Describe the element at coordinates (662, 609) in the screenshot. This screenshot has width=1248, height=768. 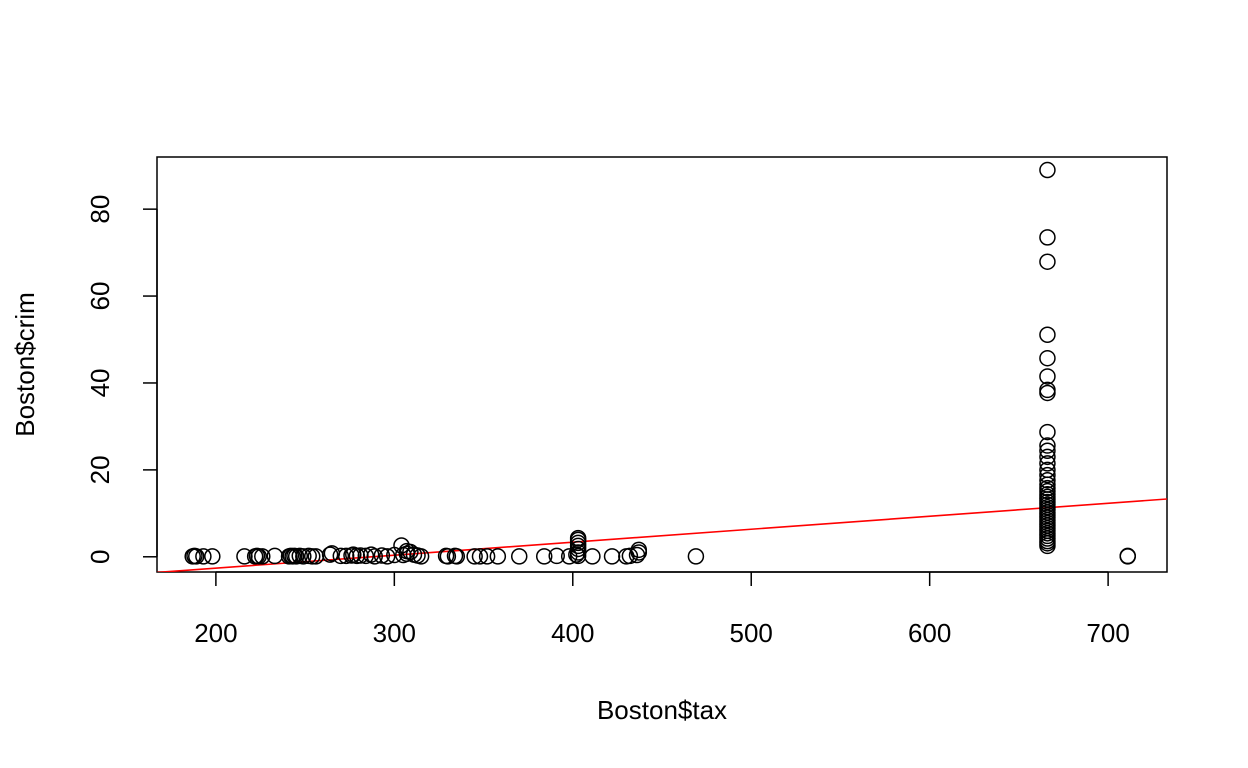
I see `x-axis: 200 300 400 500 600 700` at that location.